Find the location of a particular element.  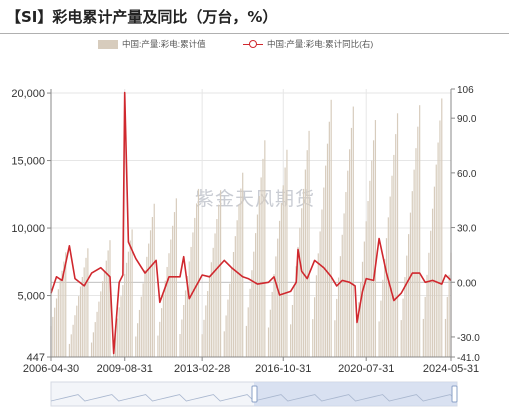

right-axis-tick-label: 60.0 is located at coordinates (467, 174).